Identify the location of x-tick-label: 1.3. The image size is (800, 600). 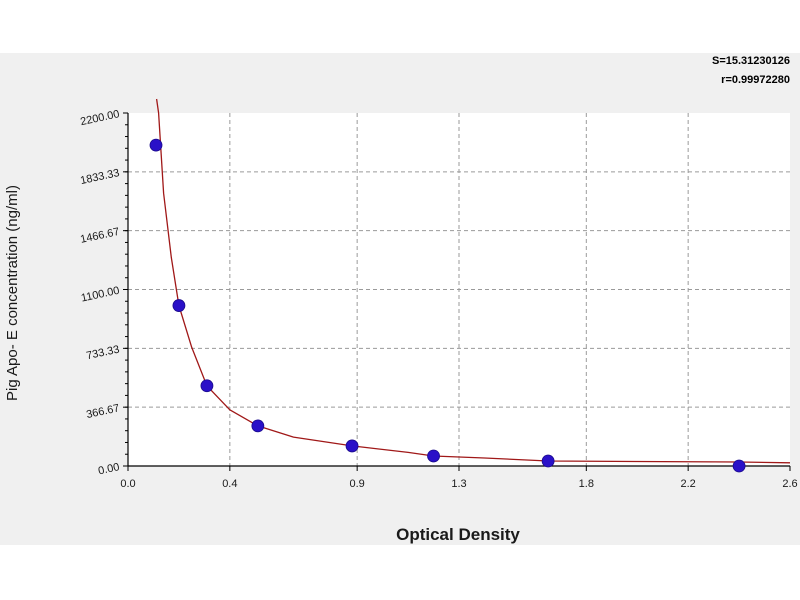
(458, 484).